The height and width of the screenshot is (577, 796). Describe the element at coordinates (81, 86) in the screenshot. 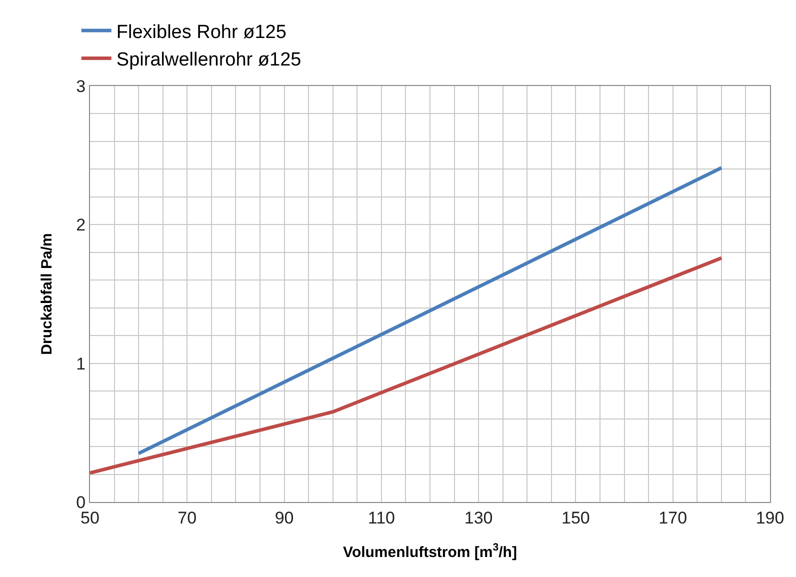

I see `y-tick-label: 3` at that location.